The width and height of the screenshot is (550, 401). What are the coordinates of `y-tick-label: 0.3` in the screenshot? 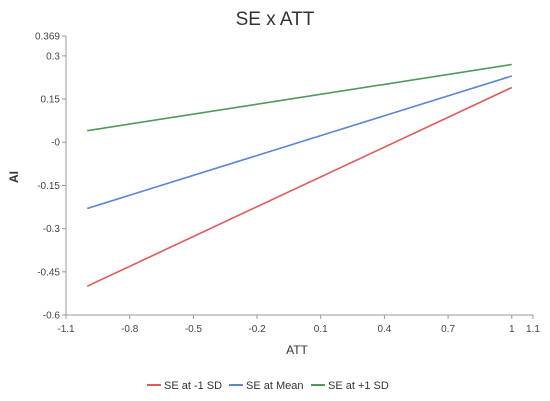 It's located at (53, 56).